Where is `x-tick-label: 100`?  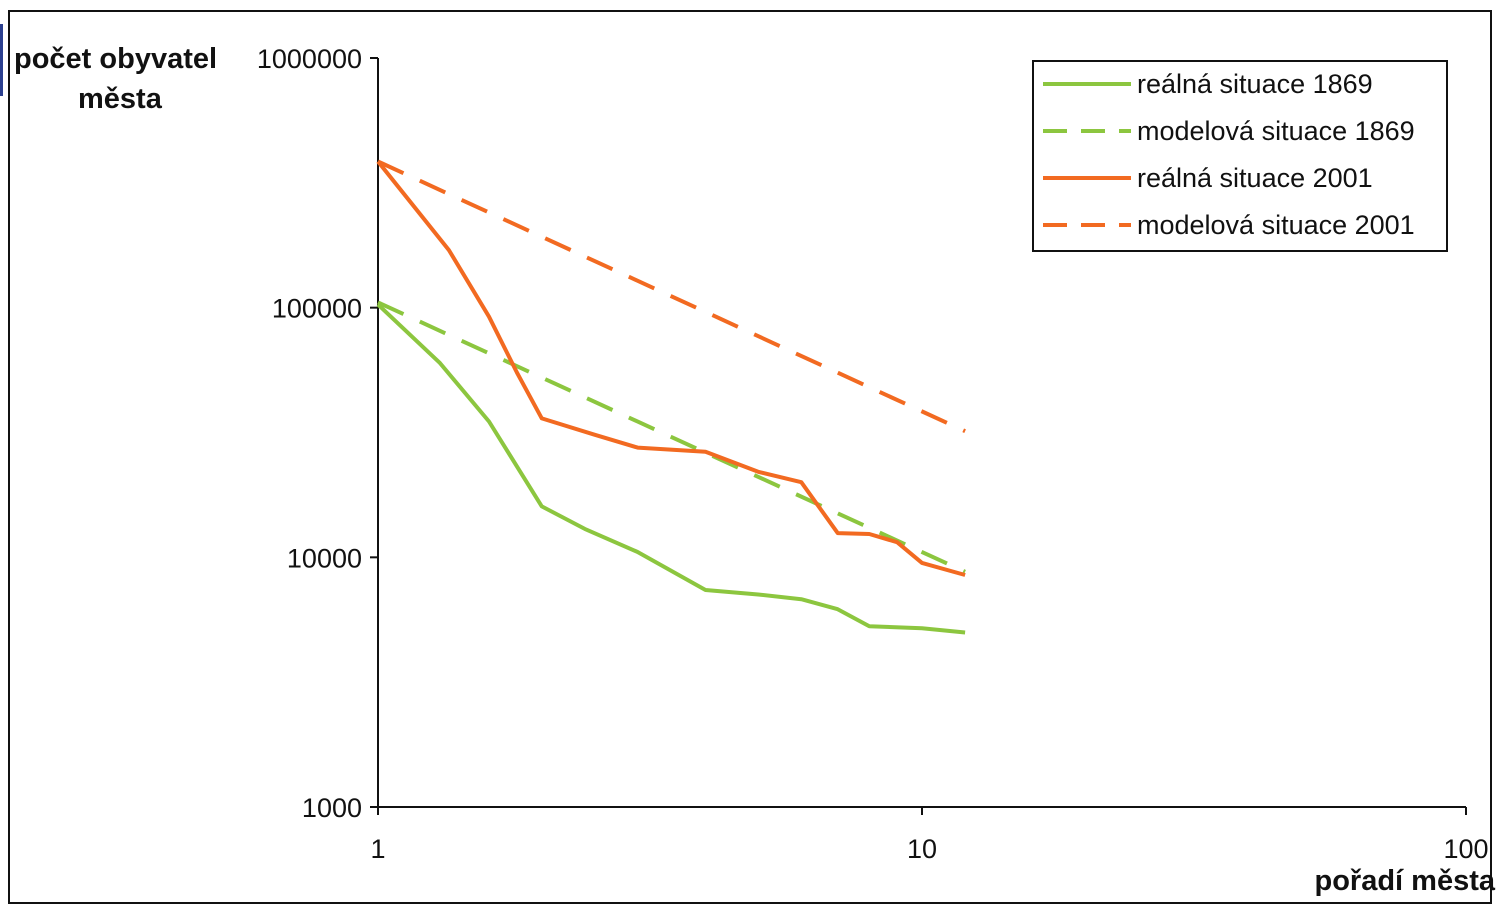 x-tick-label: 100 is located at coordinates (1465, 849).